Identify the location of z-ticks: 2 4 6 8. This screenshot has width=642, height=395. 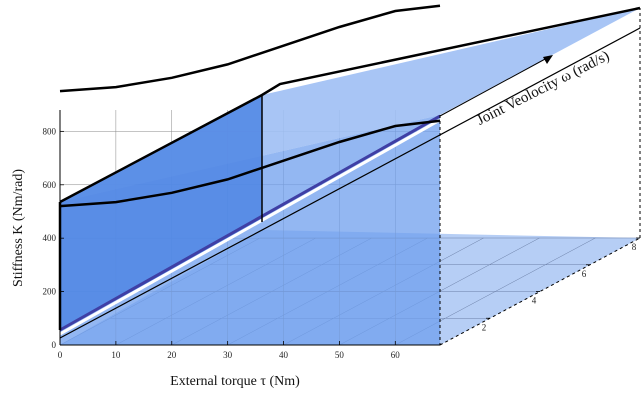
(561, 284).